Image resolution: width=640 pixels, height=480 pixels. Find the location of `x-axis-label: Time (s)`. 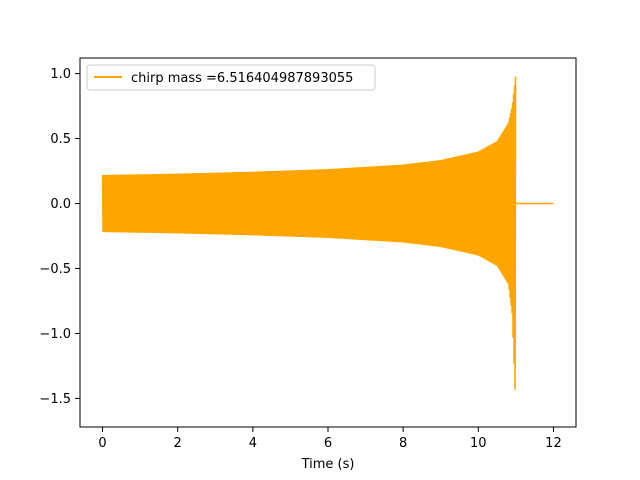

x-axis-label: Time (s) is located at coordinates (328, 464).